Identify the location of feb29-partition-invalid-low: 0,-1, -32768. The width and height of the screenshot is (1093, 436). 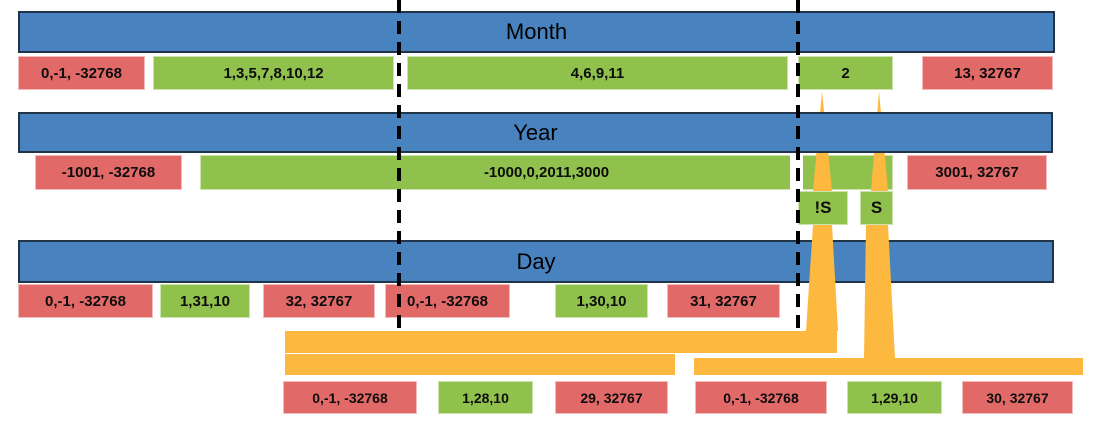
(761, 397).